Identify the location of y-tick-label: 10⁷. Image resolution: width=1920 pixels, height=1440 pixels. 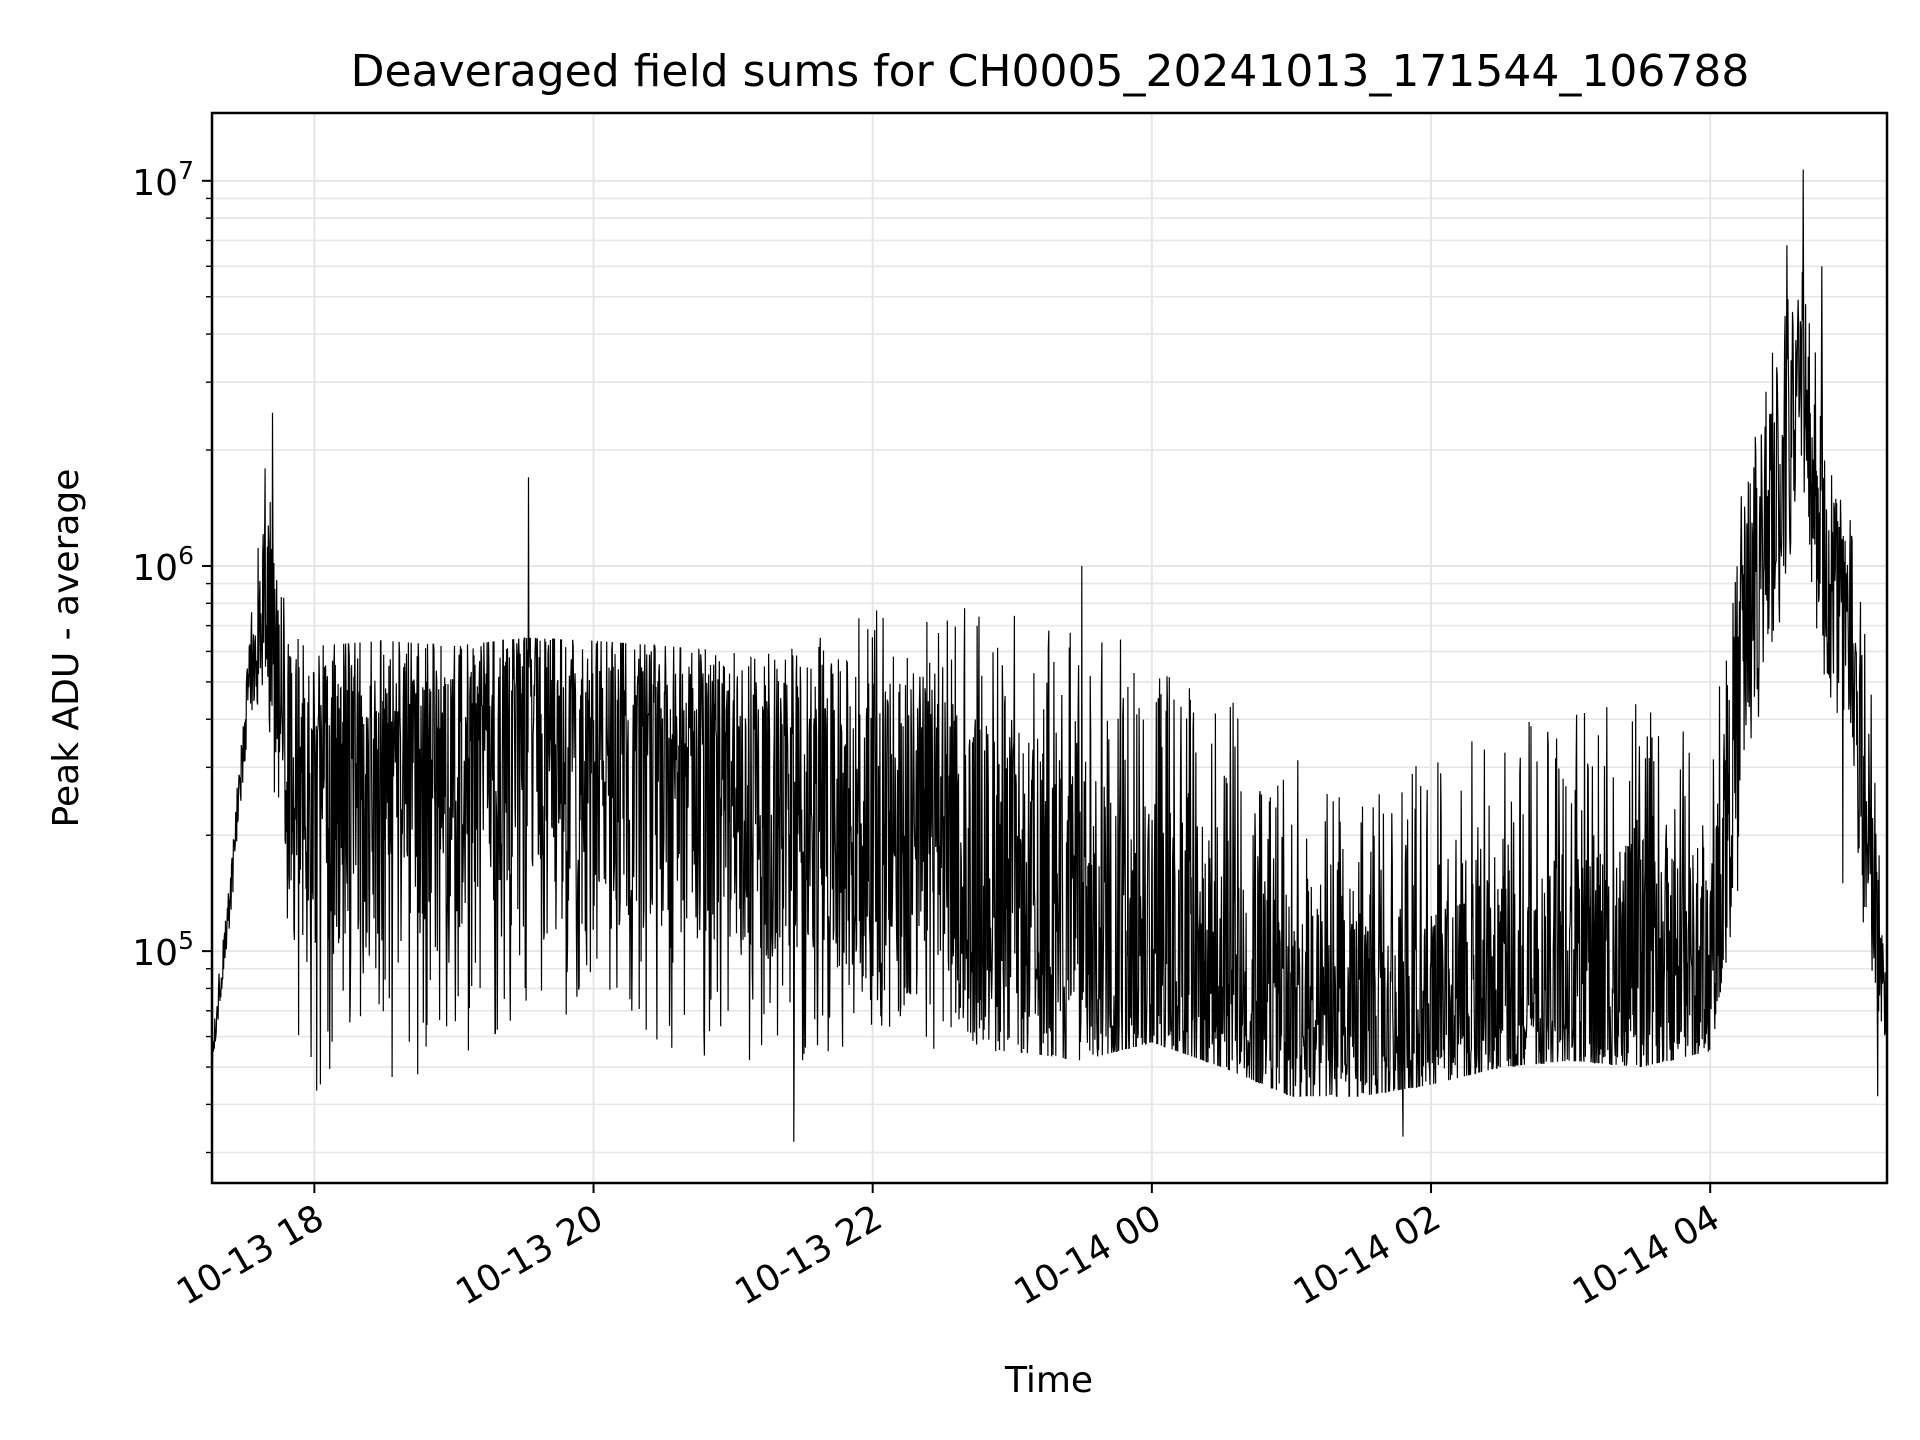
(163, 180).